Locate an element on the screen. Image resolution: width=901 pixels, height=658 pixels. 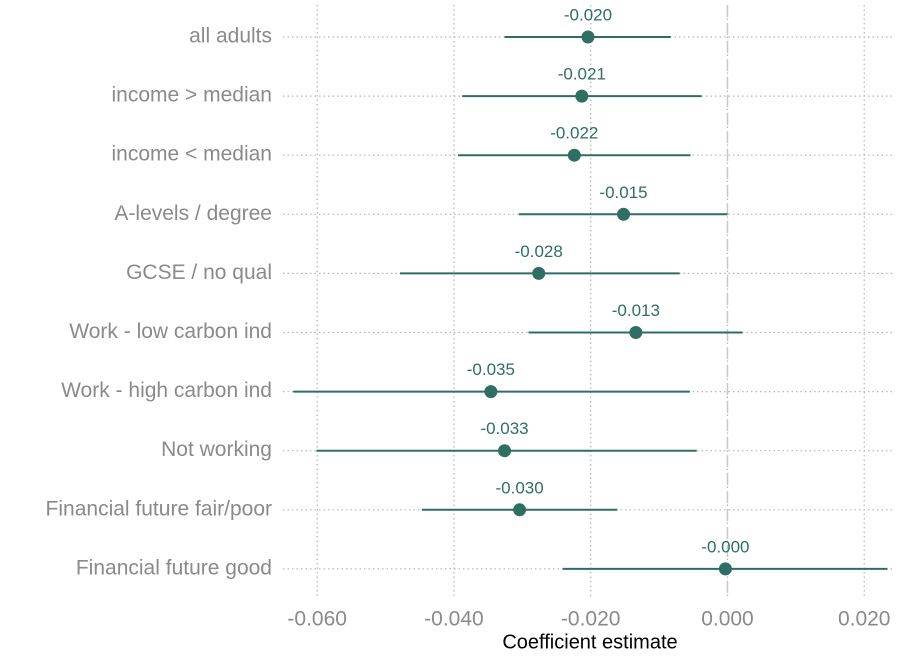
category-label: Not working is located at coordinates (216, 449).